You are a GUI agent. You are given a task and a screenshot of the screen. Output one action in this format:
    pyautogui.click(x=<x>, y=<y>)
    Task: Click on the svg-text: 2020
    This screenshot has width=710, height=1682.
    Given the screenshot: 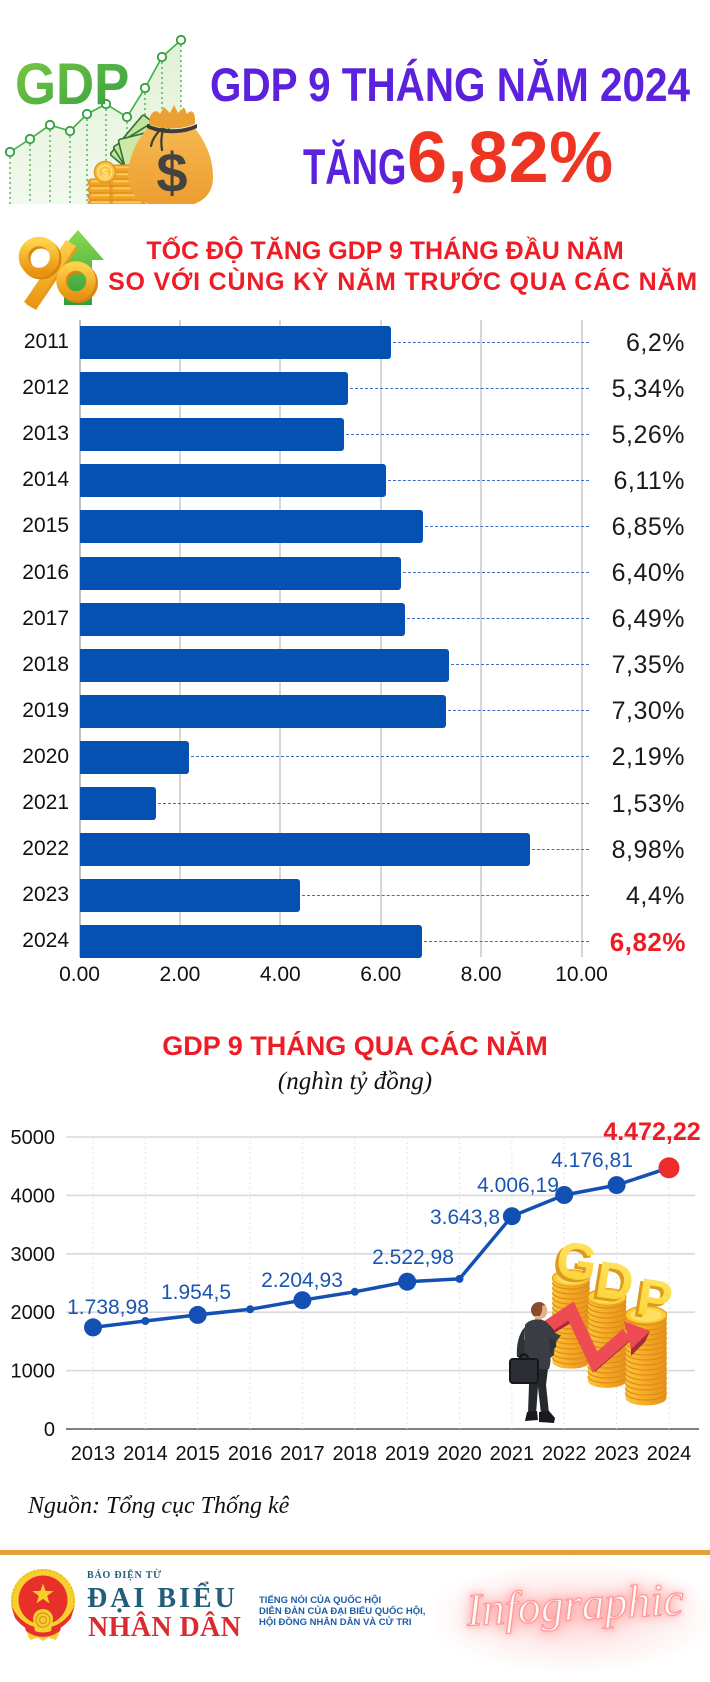 What is the action you would take?
    pyautogui.click(x=459, y=1454)
    